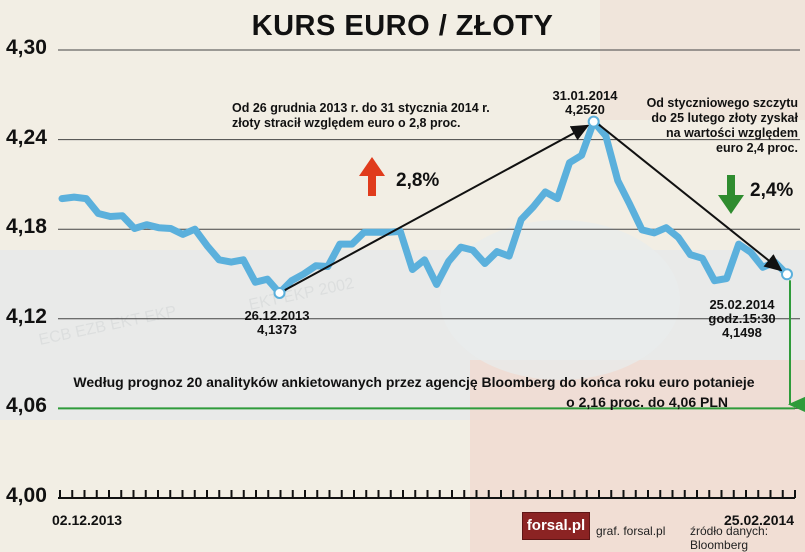 The height and width of the screenshot is (552, 805). I want to click on x-axis-ticks, so click(427, 494).